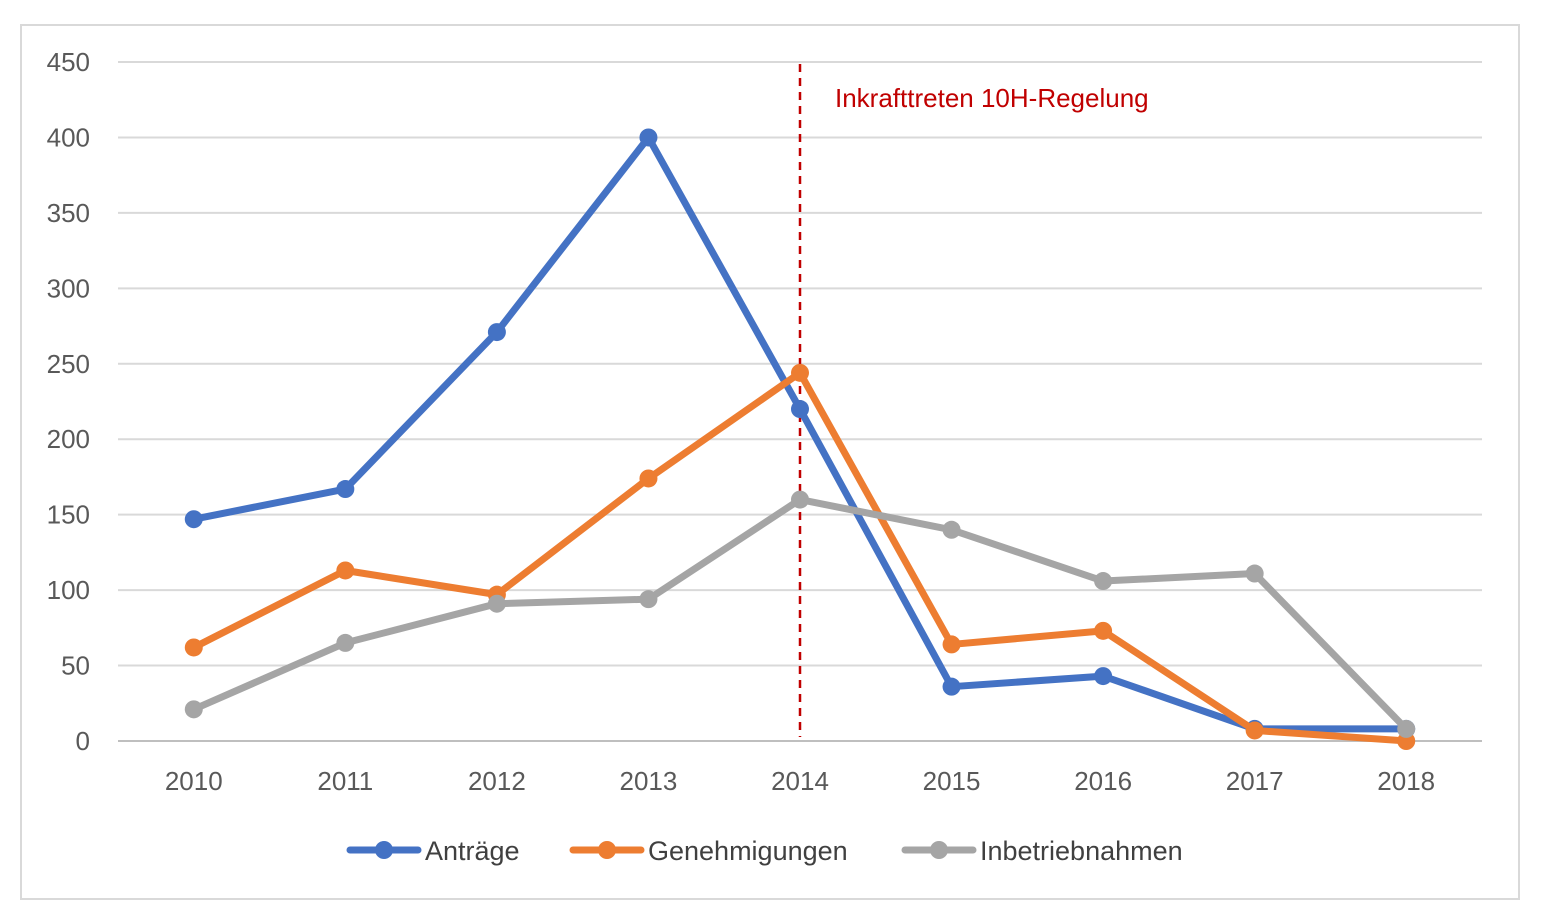  Describe the element at coordinates (1103, 781) in the screenshot. I see `x-tick-label: 2016` at that location.